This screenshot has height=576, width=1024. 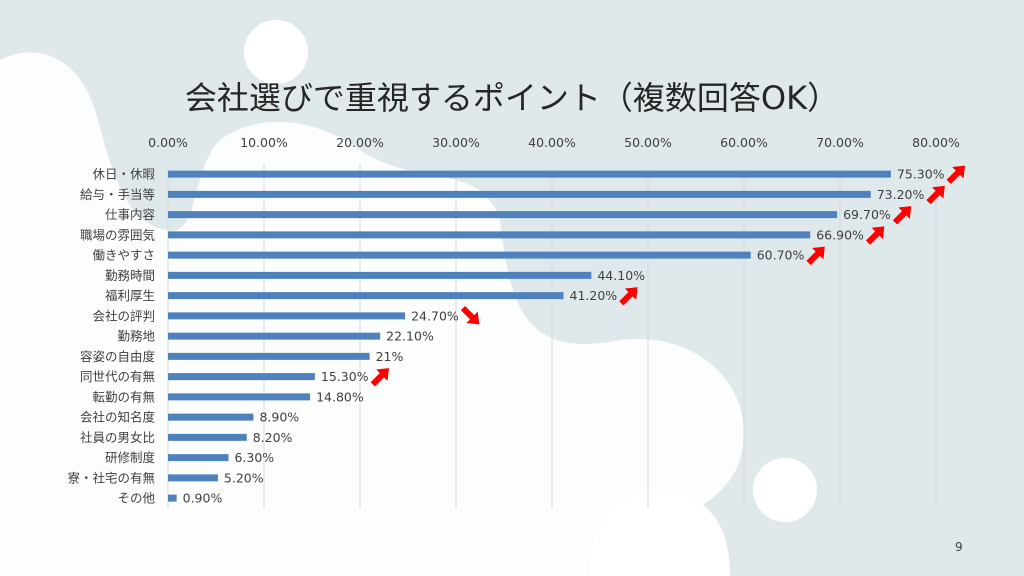 What do you see at coordinates (123, 315) in the screenshot?
I see `category-label: 会社の評判` at bounding box center [123, 315].